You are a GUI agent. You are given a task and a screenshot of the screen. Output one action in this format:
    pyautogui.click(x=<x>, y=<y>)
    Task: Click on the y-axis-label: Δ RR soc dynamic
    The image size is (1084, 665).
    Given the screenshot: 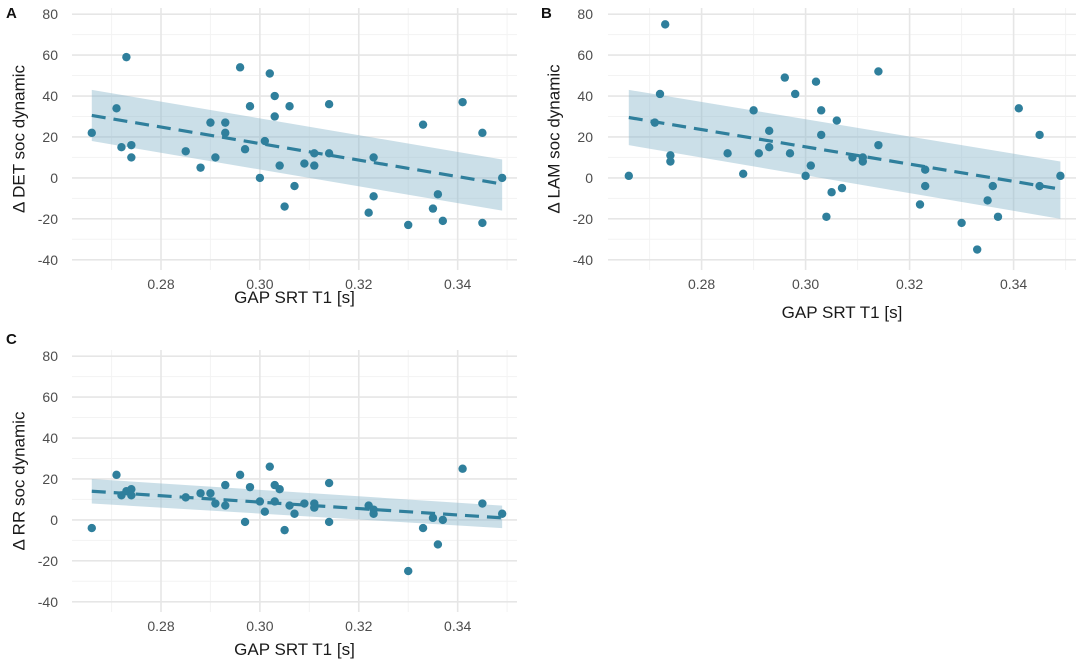 What is the action you would take?
    pyautogui.click(x=18, y=480)
    